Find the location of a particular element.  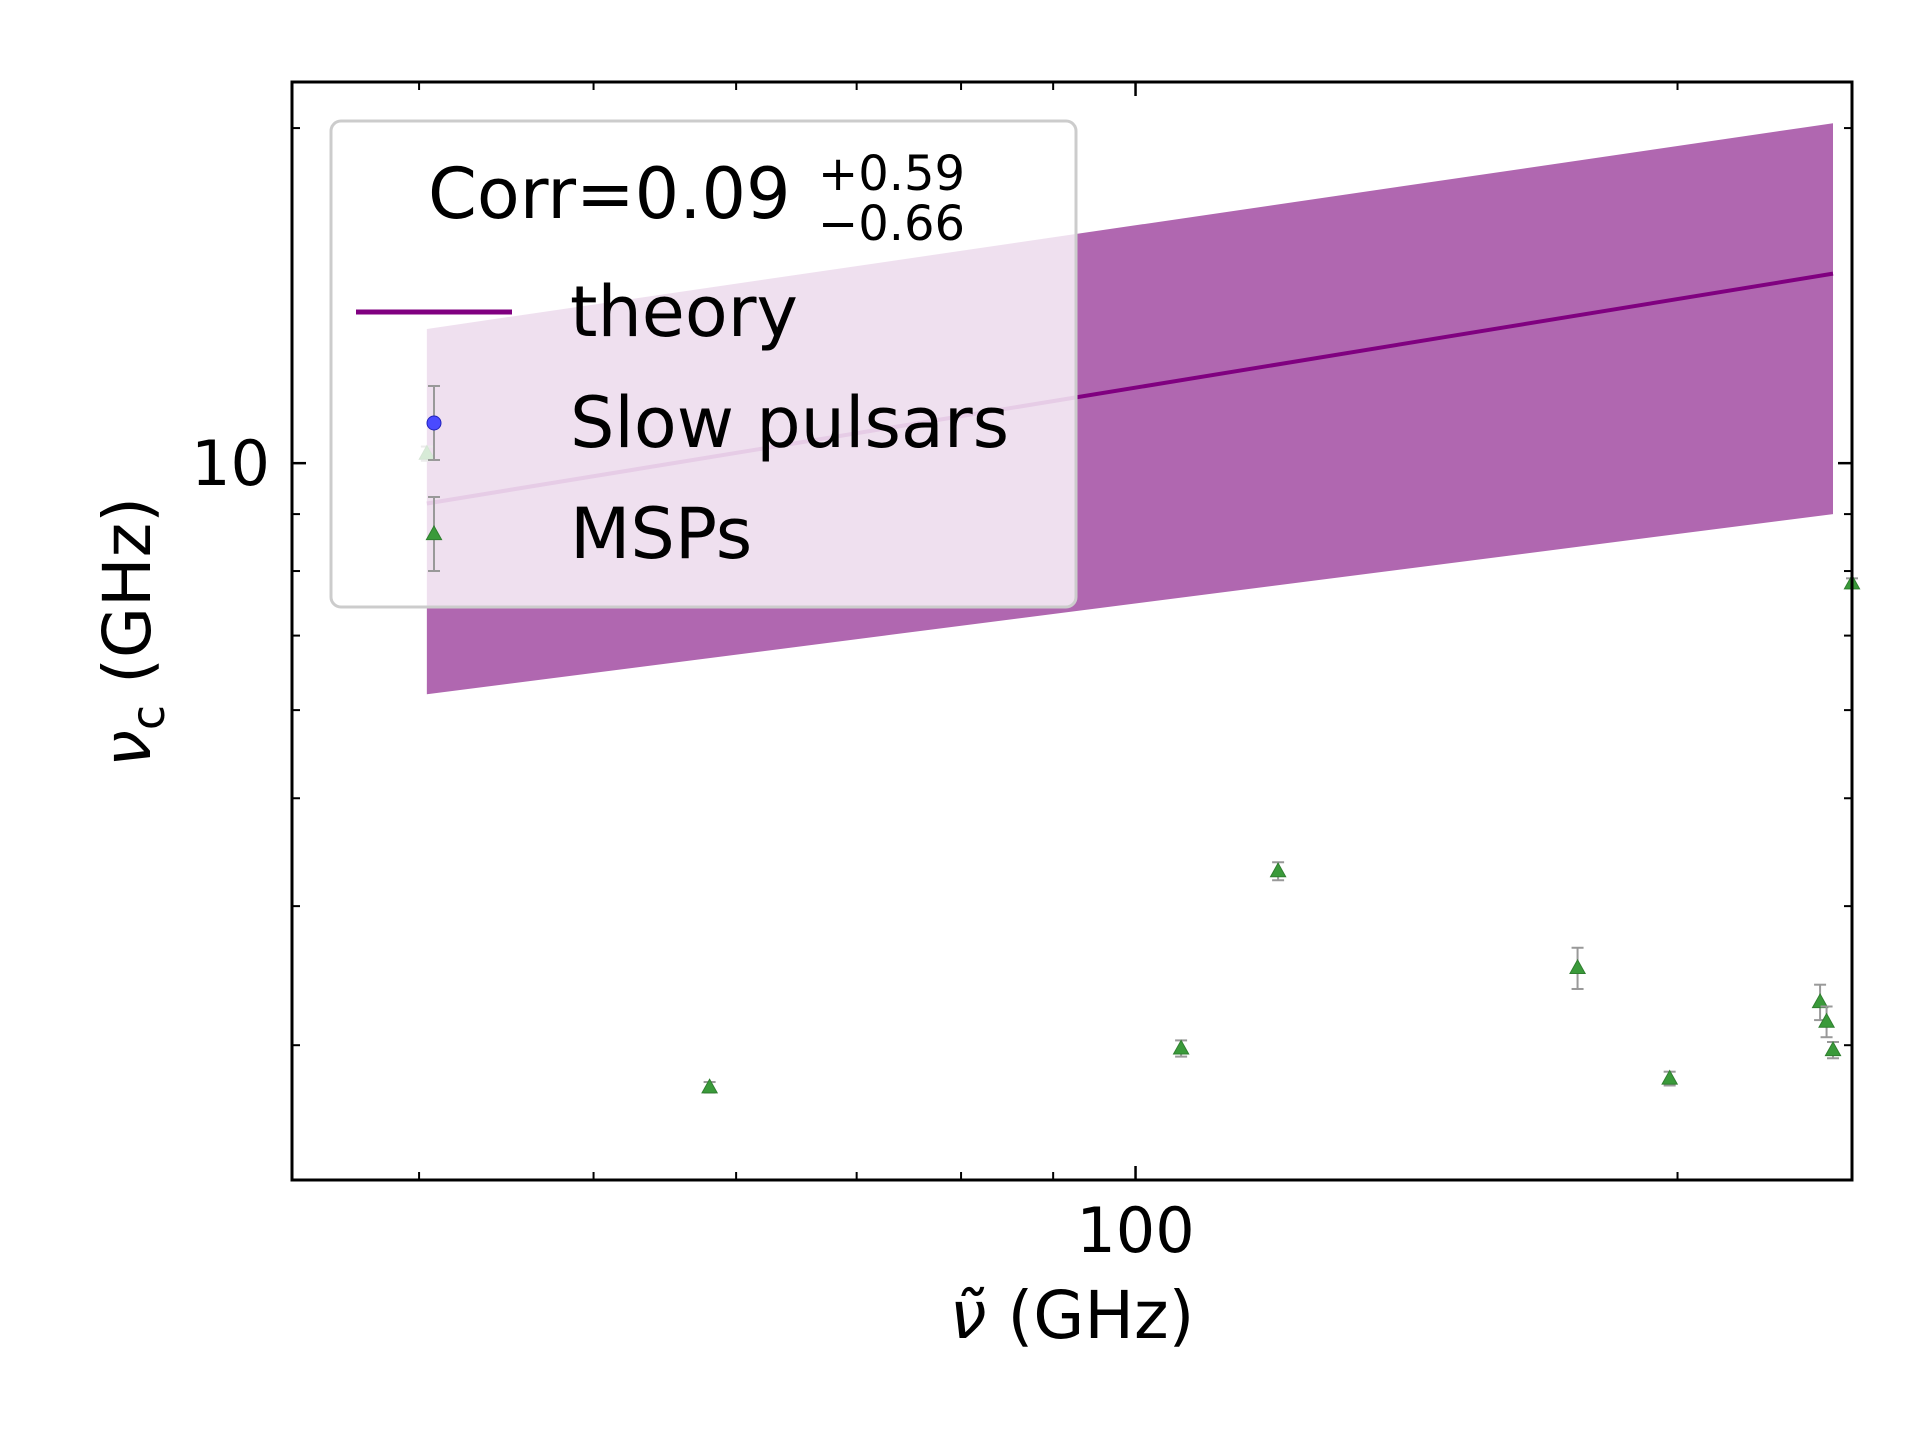

legend-circle-marker is located at coordinates (434, 423).